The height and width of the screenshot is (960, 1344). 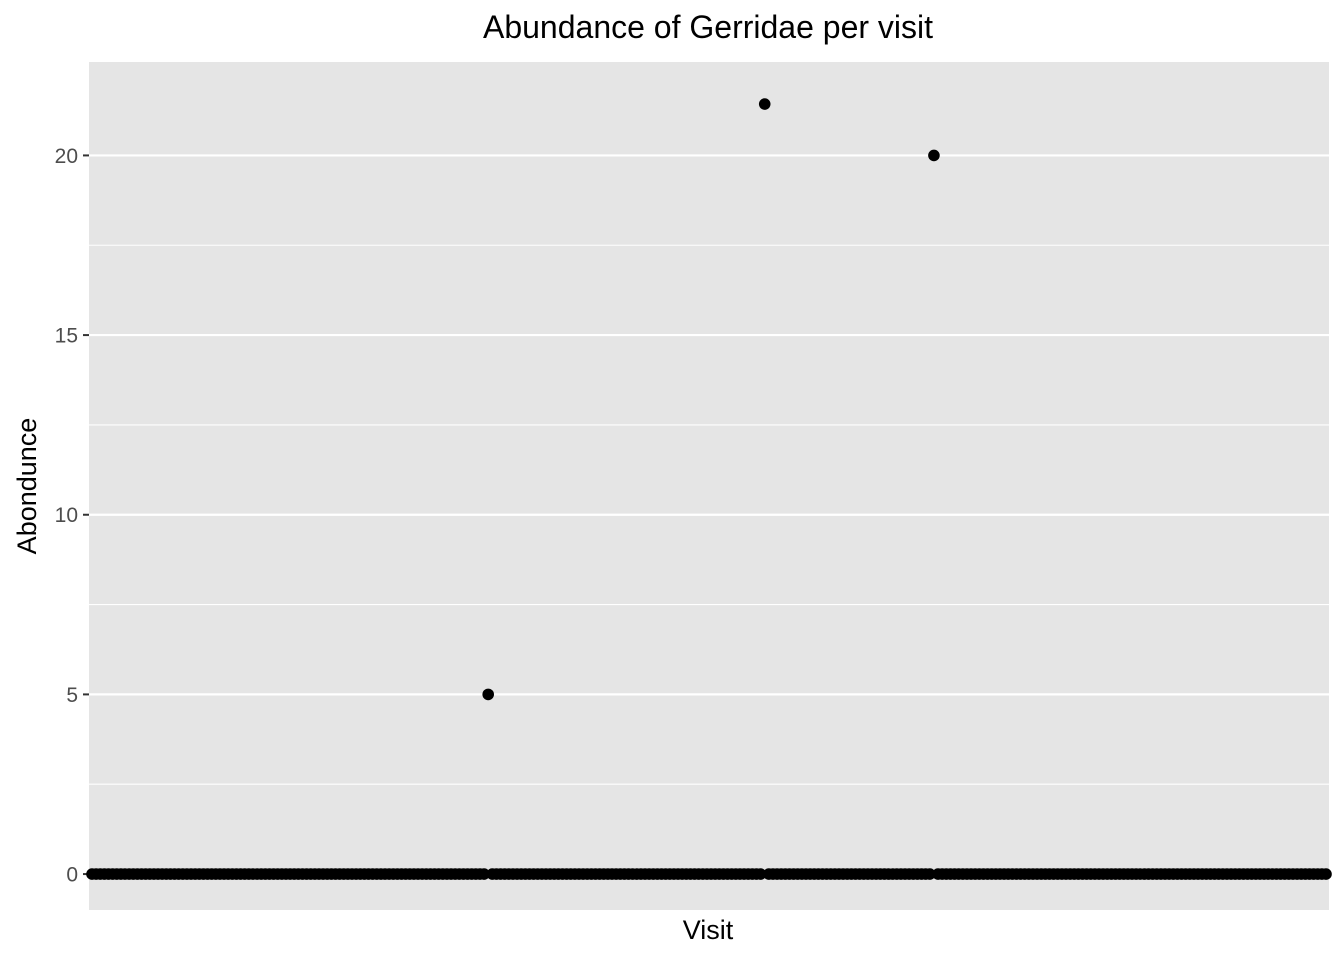 What do you see at coordinates (66, 156) in the screenshot?
I see `y-tick-label: 20` at bounding box center [66, 156].